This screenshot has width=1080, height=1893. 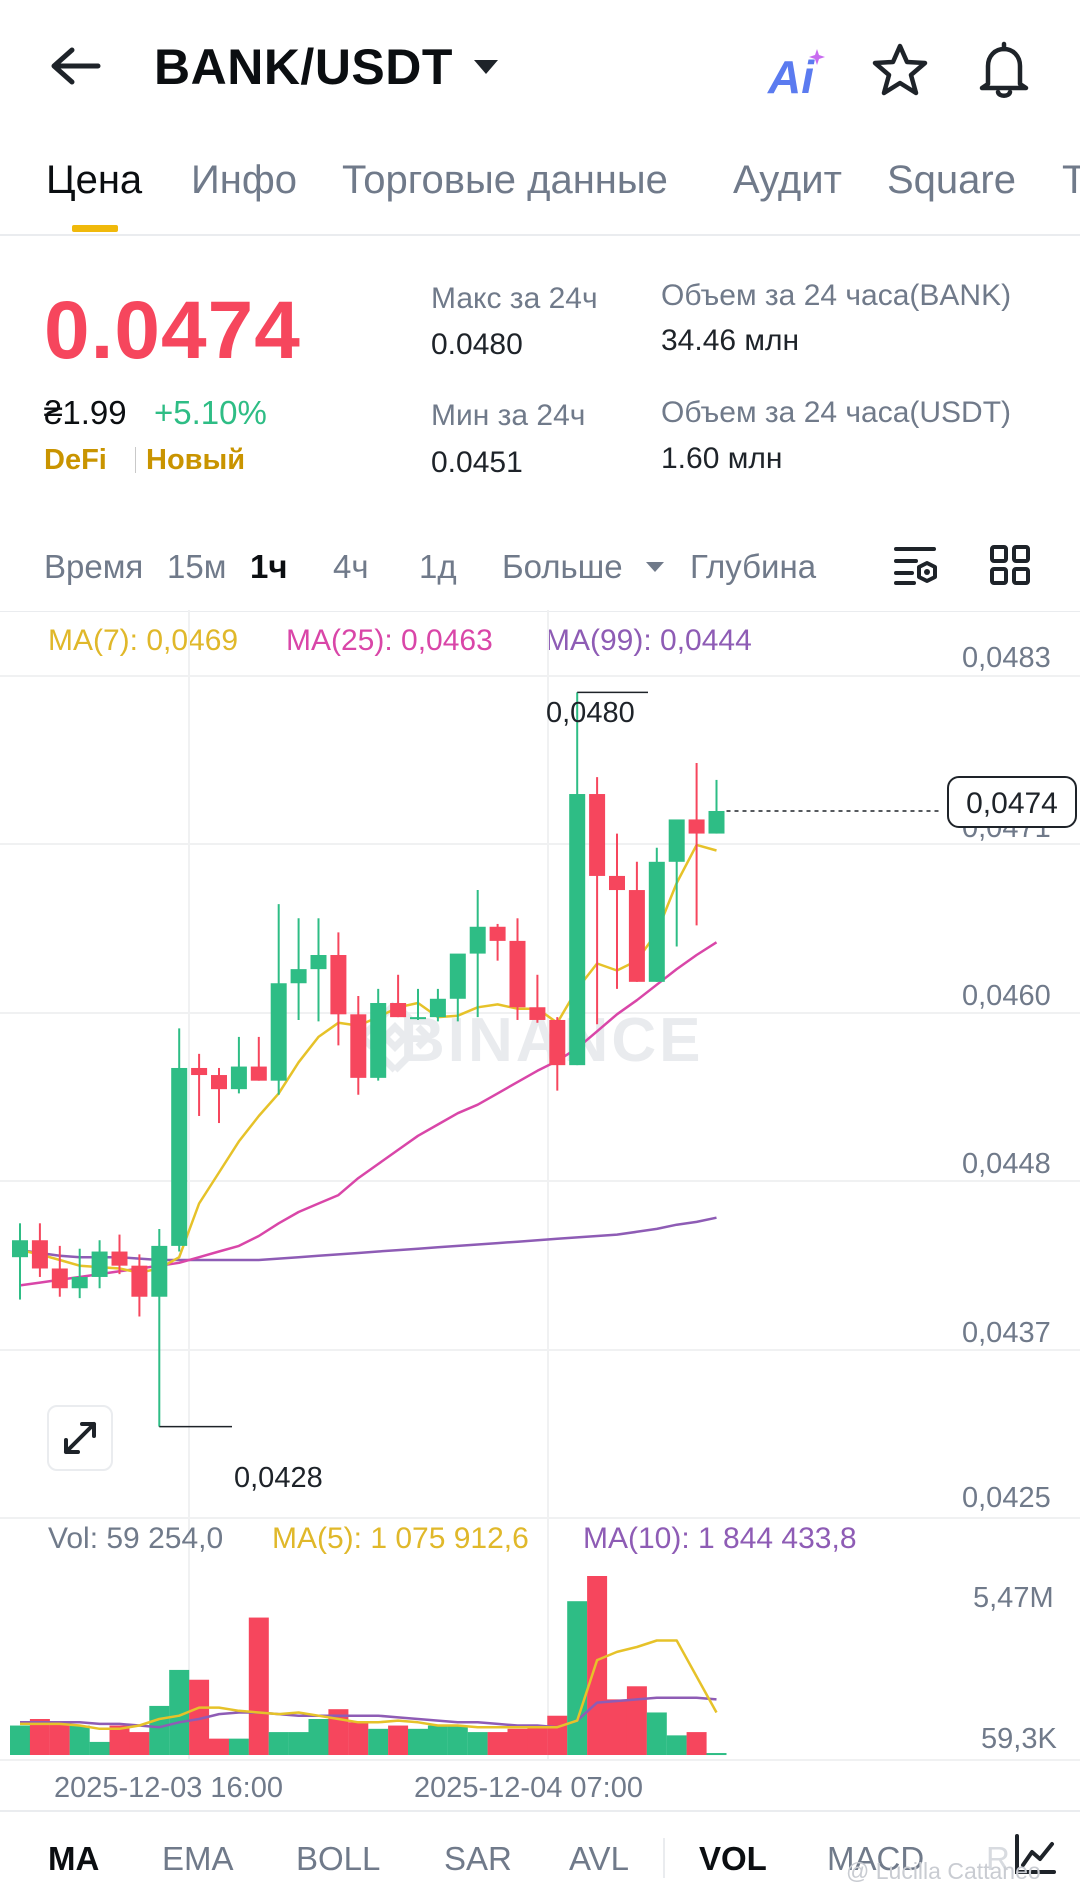 I want to click on tf-15m: 15м, so click(x=197, y=566).